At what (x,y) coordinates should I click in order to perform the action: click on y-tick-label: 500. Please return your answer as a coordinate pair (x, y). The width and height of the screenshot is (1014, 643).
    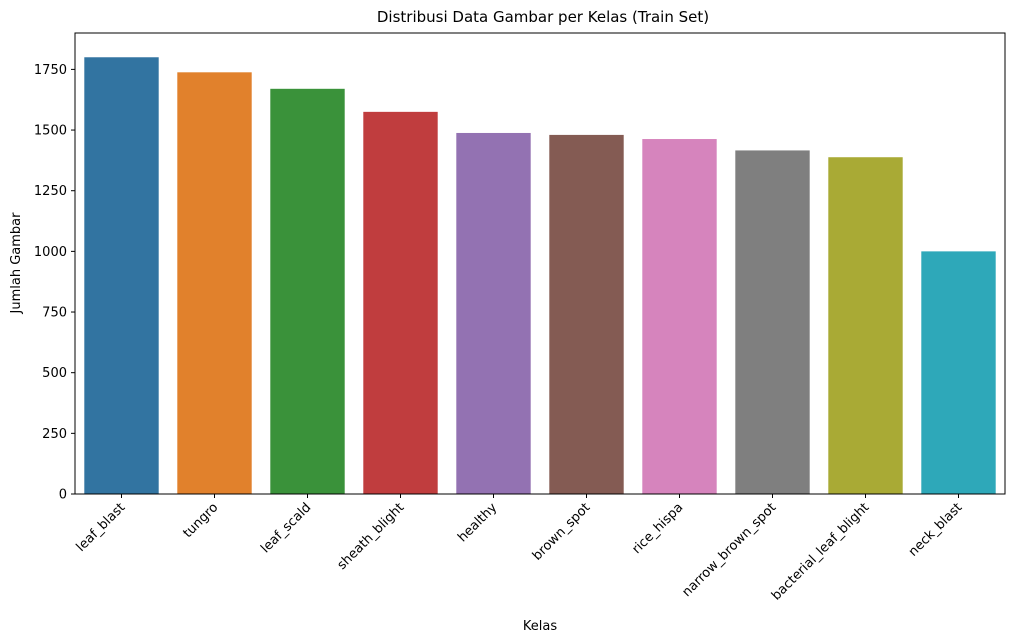
    Looking at the image, I should click on (54, 373).